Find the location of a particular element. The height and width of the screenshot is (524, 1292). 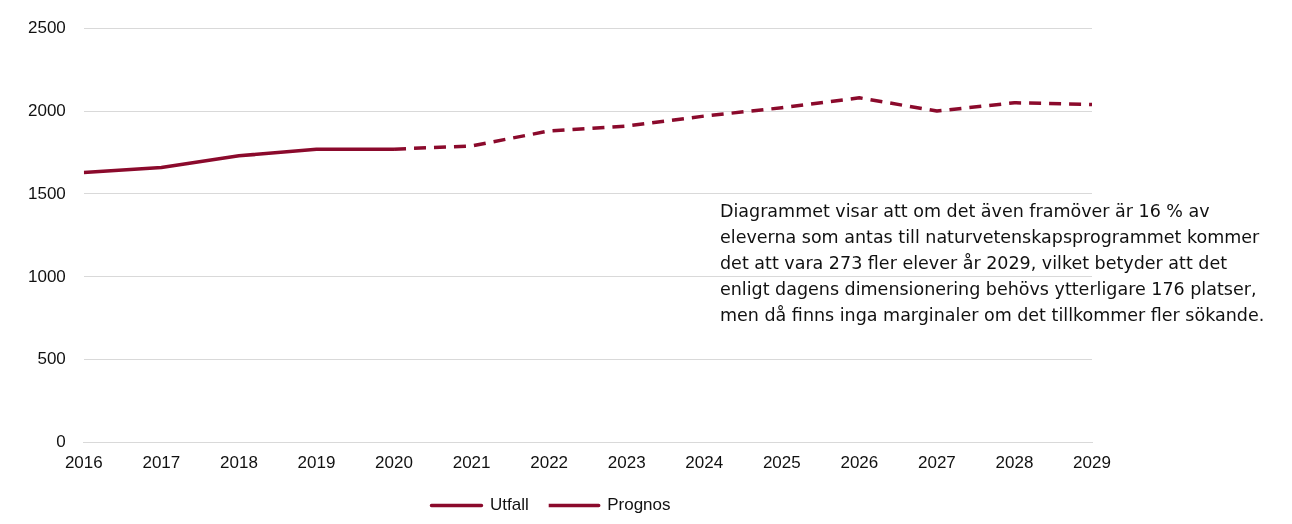

x-tick-label: 2020 is located at coordinates (394, 463).